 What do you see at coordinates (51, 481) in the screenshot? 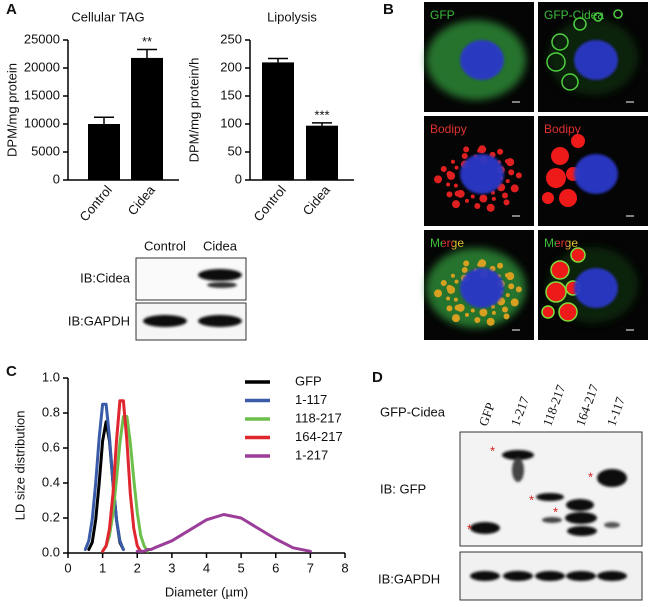
I see `y-tick-label: 0.4` at bounding box center [51, 481].